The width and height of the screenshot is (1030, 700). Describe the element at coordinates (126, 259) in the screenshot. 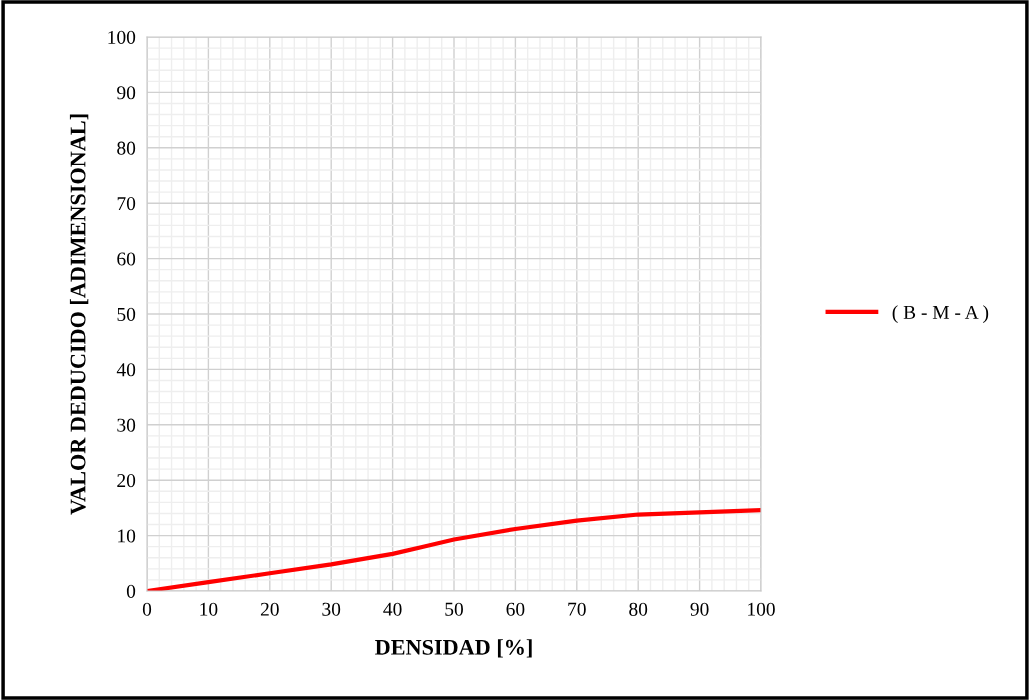

I see `y-tick-label: 60` at that location.